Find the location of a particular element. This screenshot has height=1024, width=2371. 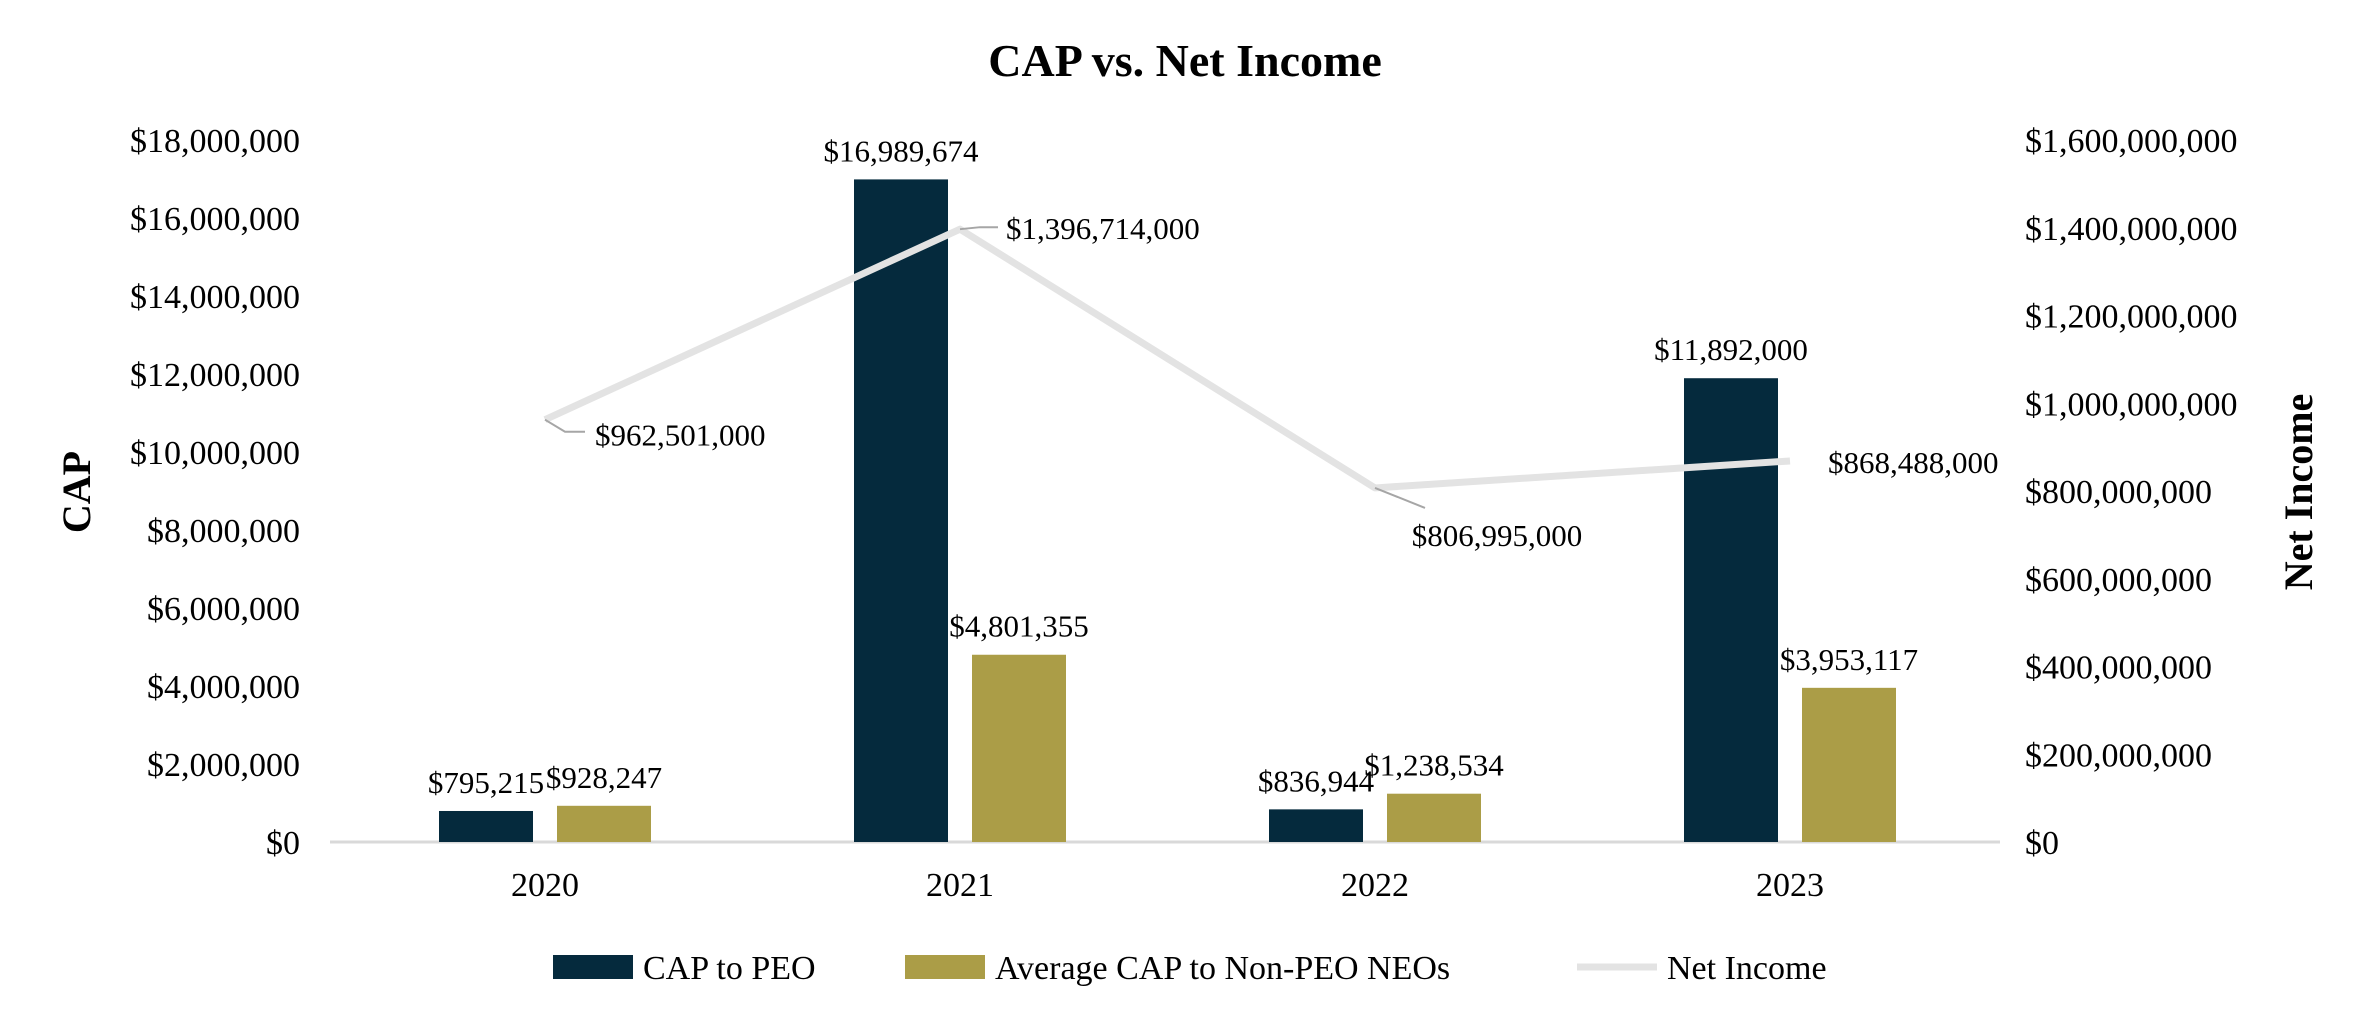

net-income-data-label: $868,488,000 is located at coordinates (1913, 462).